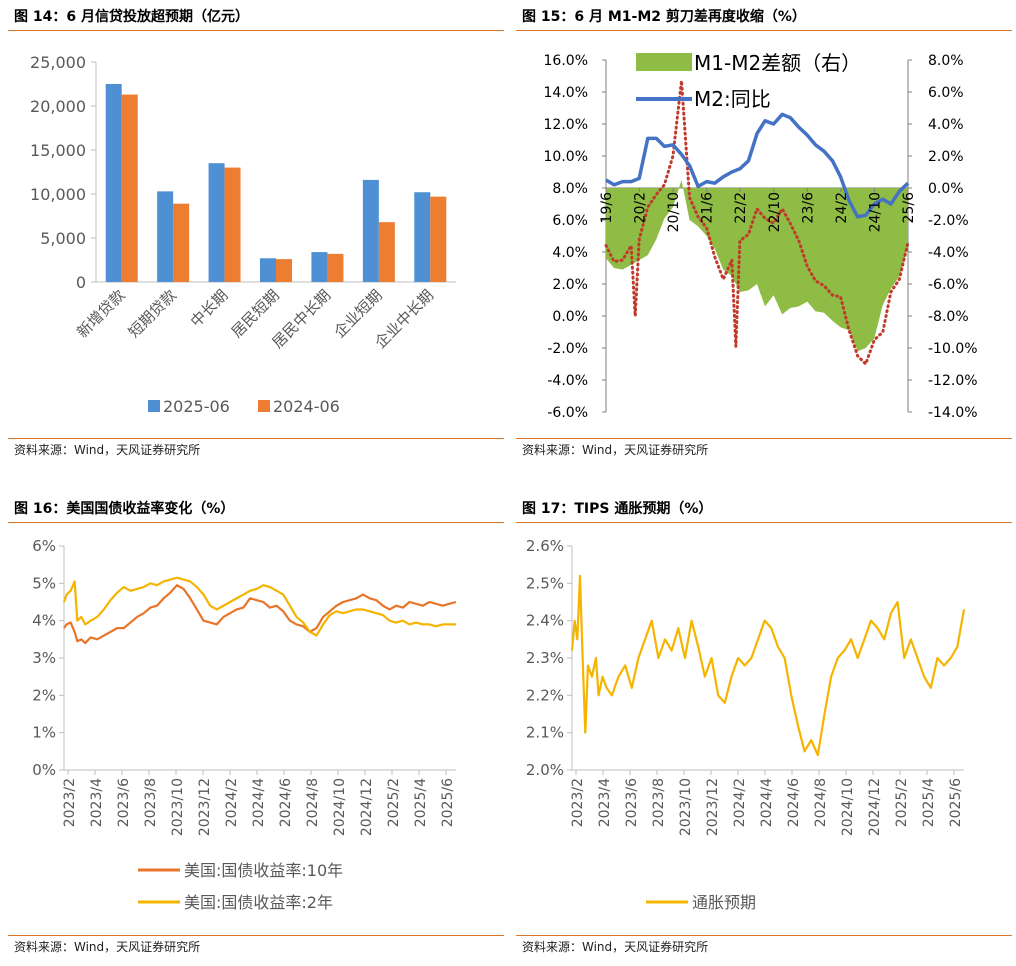  What do you see at coordinates (732, 99) in the screenshot?
I see `legend-label: M2:同比` at bounding box center [732, 99].